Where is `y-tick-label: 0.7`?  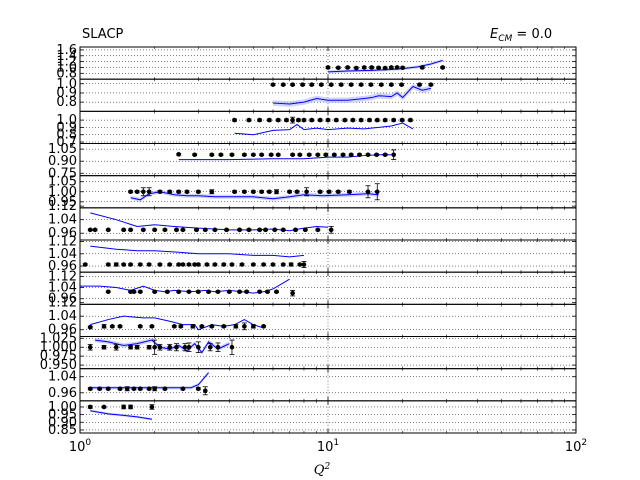
y-tick-label: 0.7 is located at coordinates (66, 142).